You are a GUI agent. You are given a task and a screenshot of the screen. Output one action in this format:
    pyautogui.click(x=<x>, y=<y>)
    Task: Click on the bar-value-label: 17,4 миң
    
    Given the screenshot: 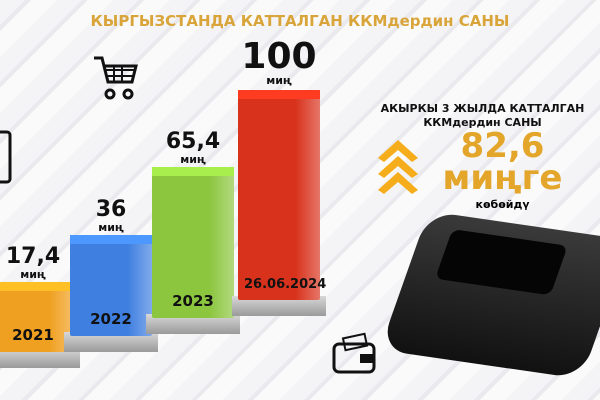 What is the action you would take?
    pyautogui.click(x=39, y=263)
    